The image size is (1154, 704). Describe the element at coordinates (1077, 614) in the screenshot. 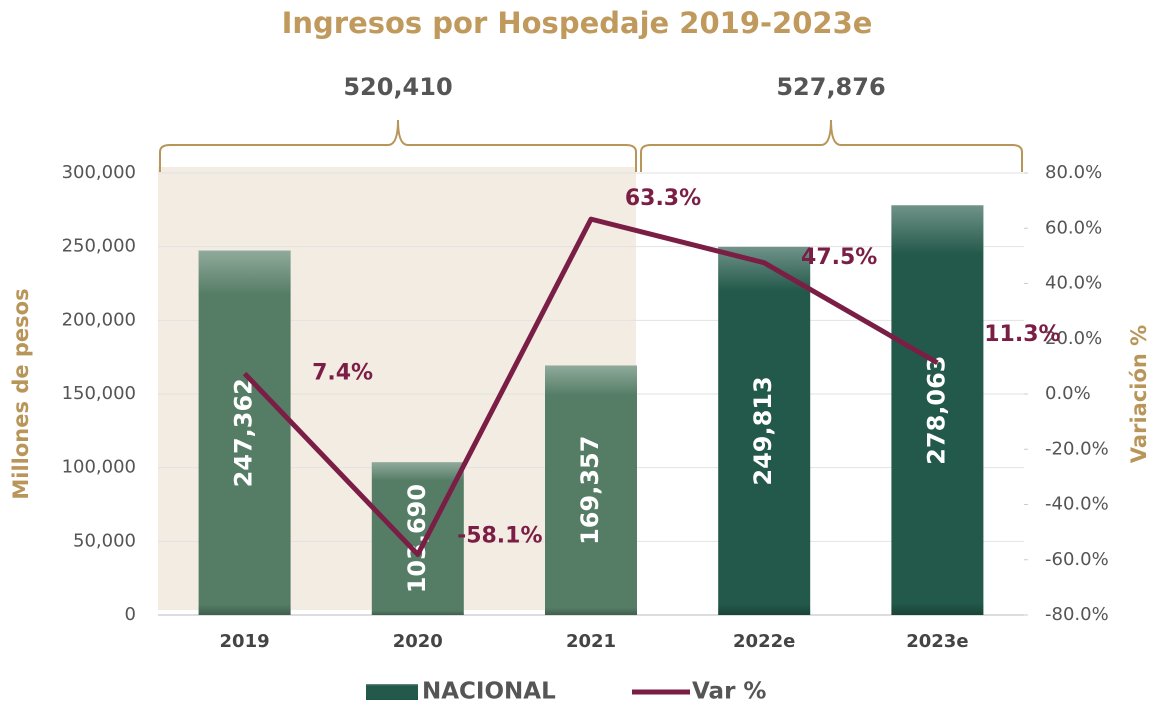

I see `y2-tick-label: -80.0%` at that location.